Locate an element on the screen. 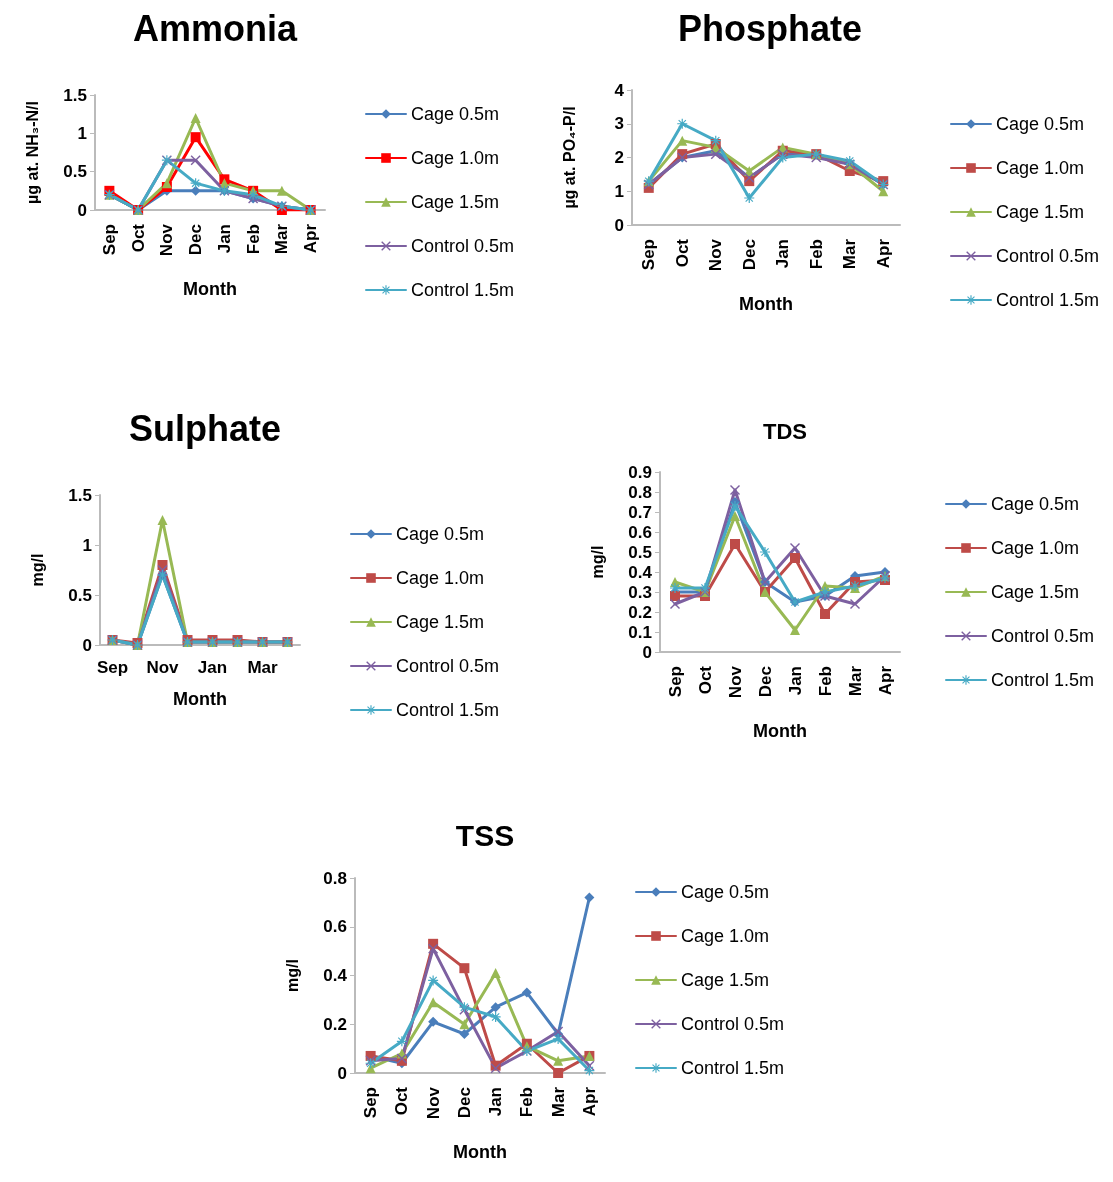 The height and width of the screenshot is (1182, 1113). y-tick-label: 0.7 is located at coordinates (640, 512).